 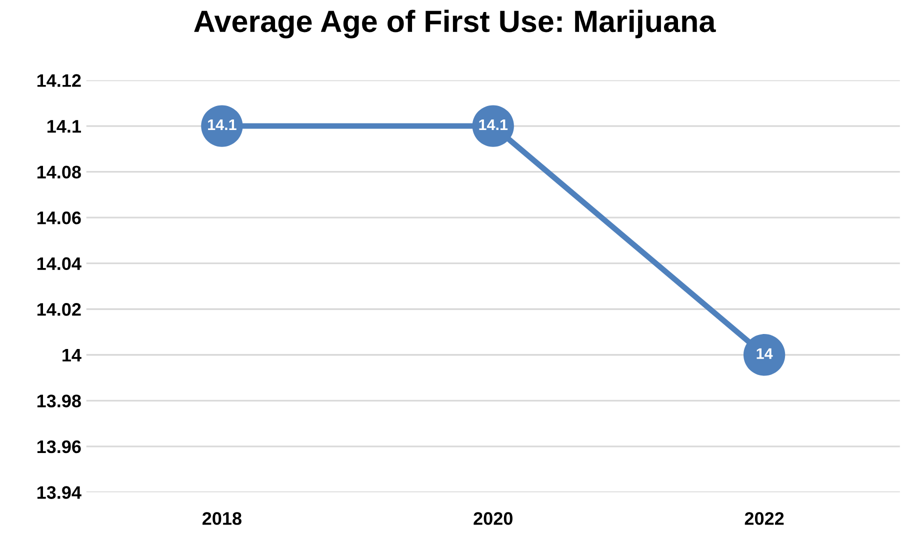 I want to click on y-tick-label: 14.06, so click(x=59, y=218).